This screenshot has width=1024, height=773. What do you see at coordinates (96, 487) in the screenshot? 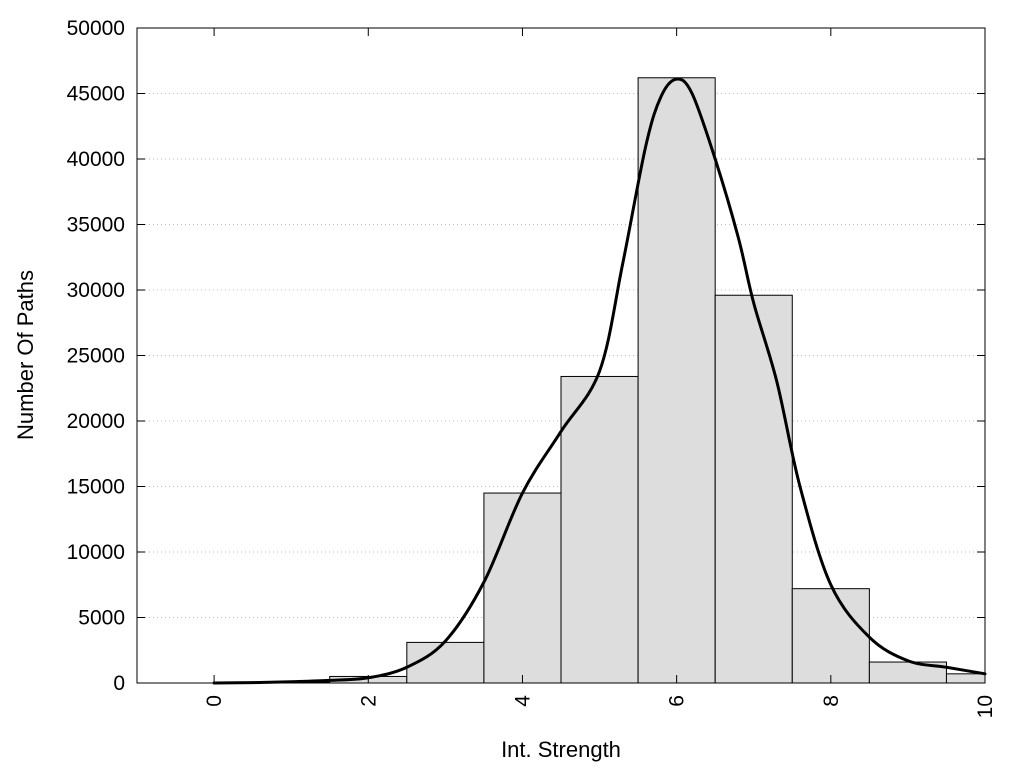
I see `y-tick-label: 15000` at bounding box center [96, 487].